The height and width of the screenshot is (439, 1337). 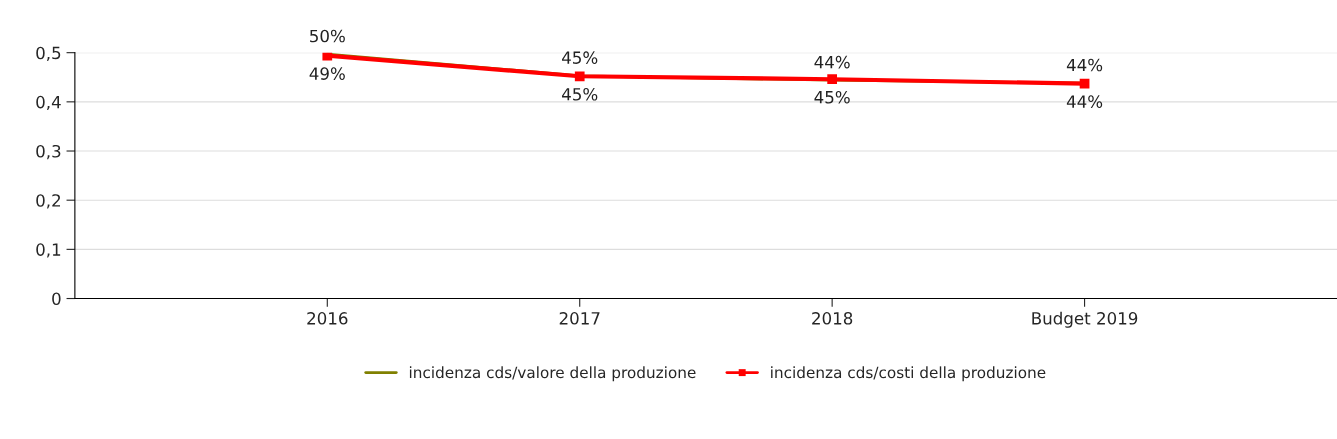 What do you see at coordinates (48, 152) in the screenshot?
I see `y-tick-label: 0,3` at bounding box center [48, 152].